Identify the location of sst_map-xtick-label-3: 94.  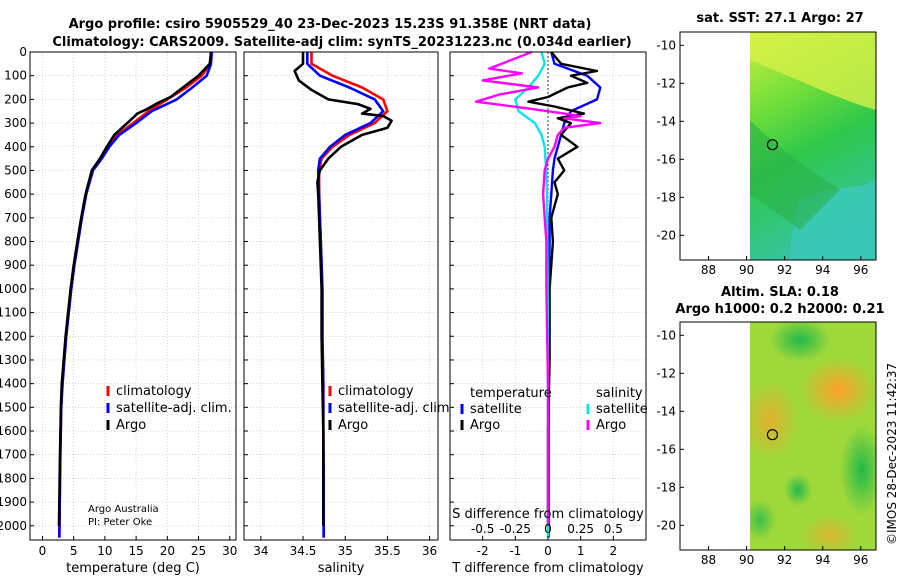
(822, 270).